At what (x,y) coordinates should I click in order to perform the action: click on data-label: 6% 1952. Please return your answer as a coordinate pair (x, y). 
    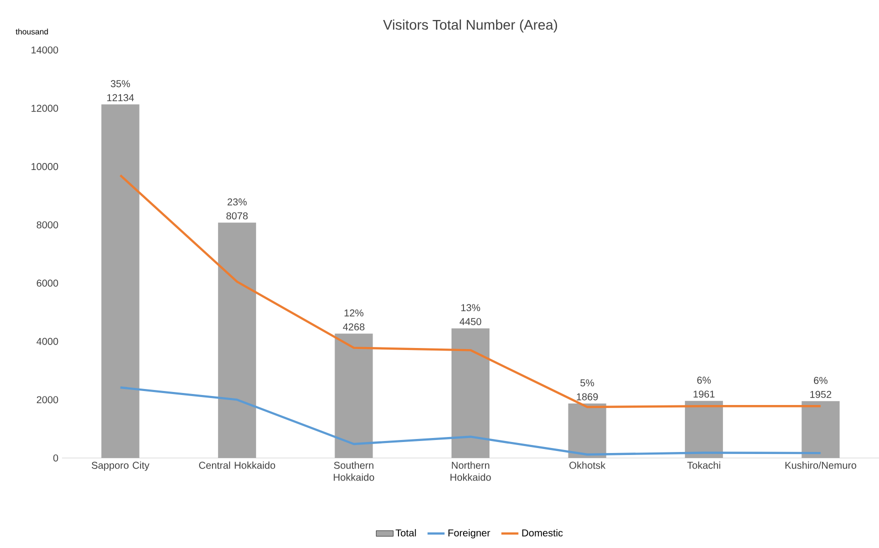
    Looking at the image, I should click on (821, 387).